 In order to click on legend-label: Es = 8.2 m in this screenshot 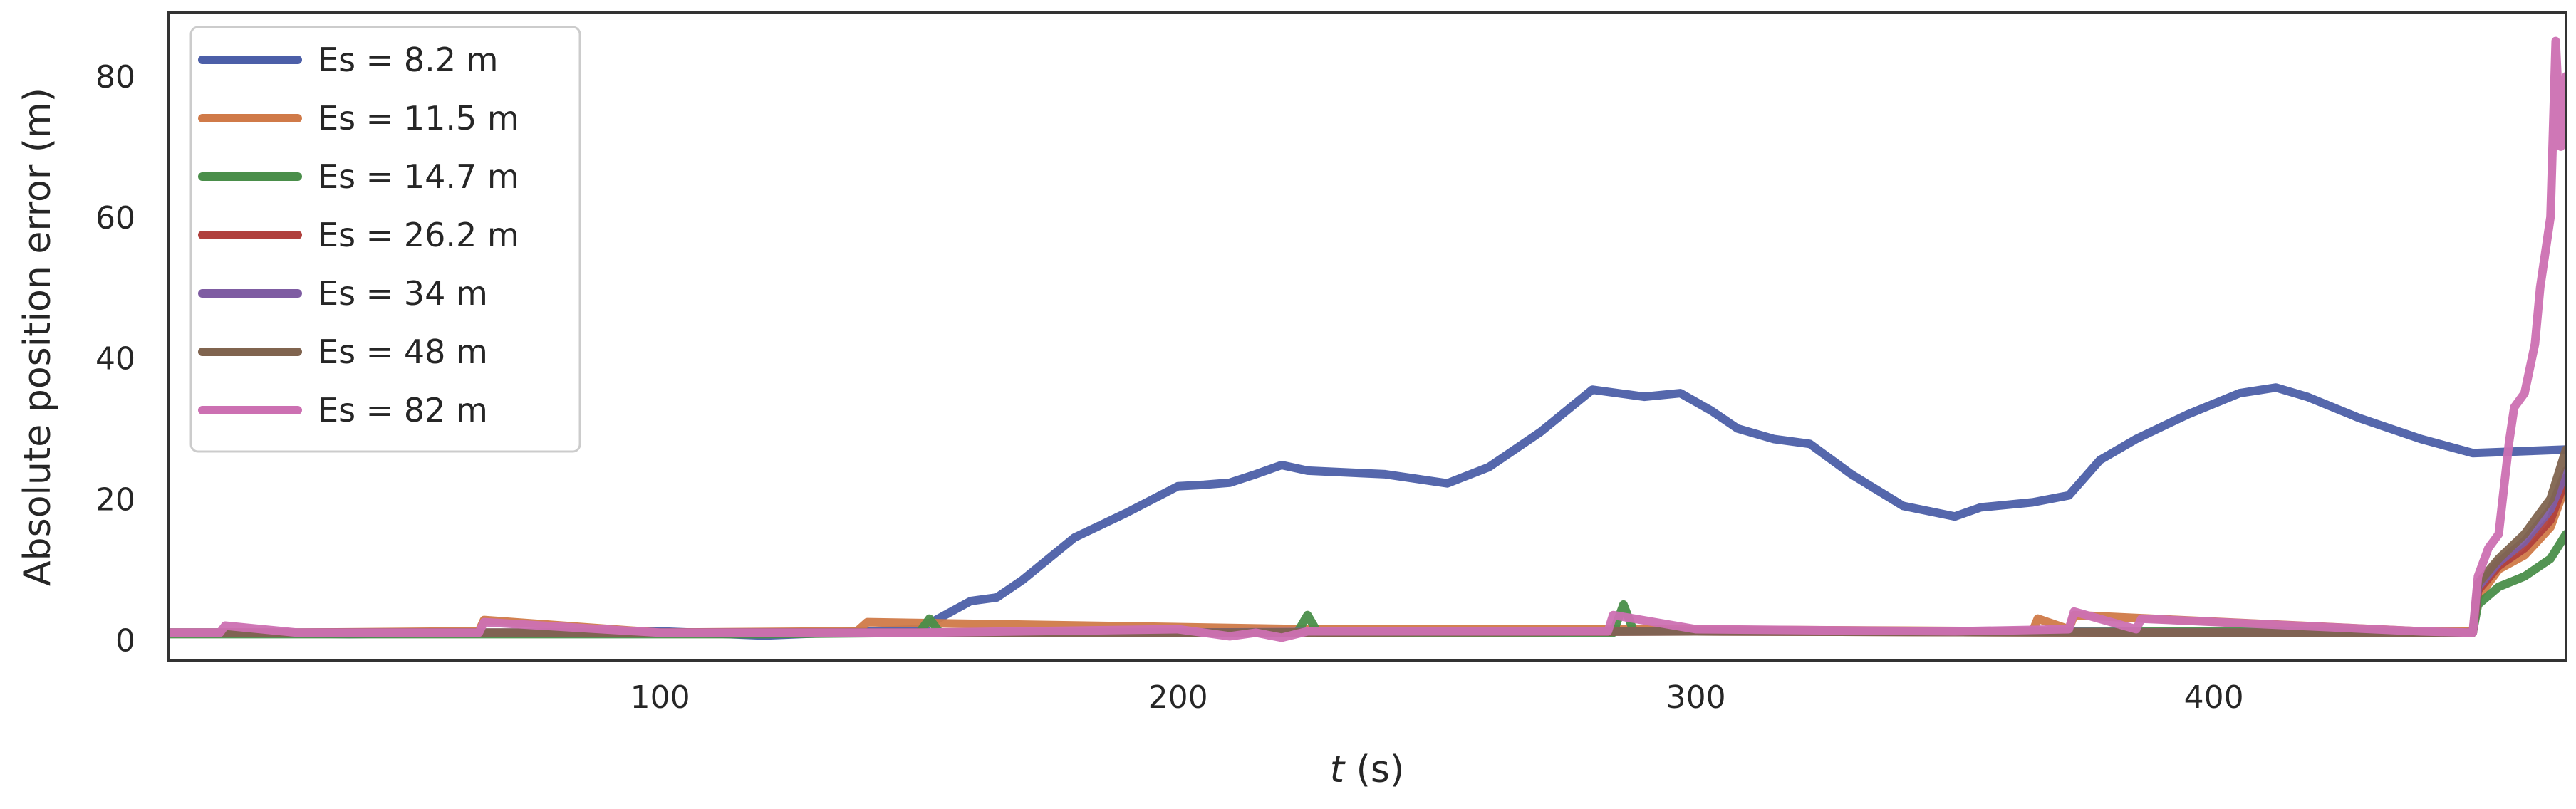, I will do `click(408, 60)`.